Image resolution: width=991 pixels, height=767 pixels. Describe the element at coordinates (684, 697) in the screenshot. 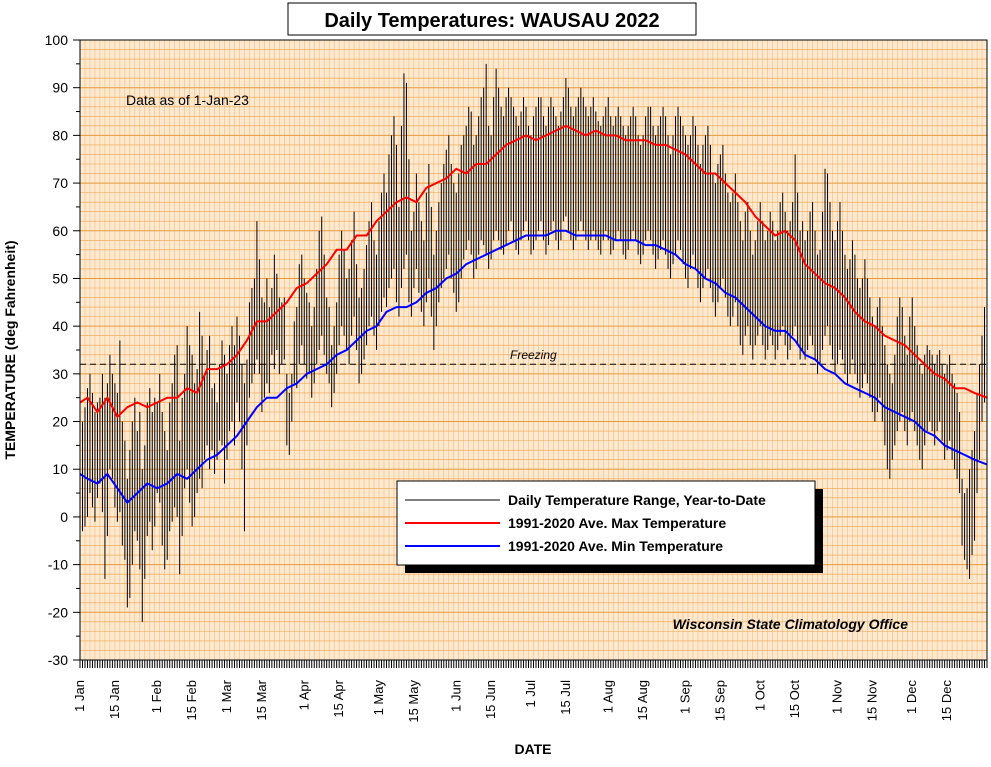

I see `x-tick-label: 1 Sep` at that location.